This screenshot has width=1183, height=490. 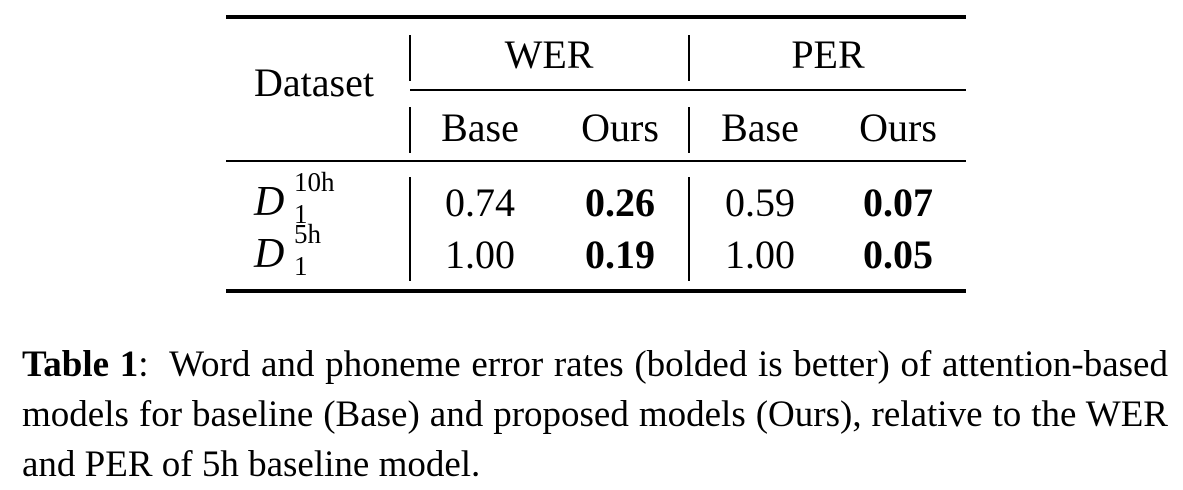 I want to click on row-dataset-d1-5h: D 5h 1, so click(x=287, y=250).